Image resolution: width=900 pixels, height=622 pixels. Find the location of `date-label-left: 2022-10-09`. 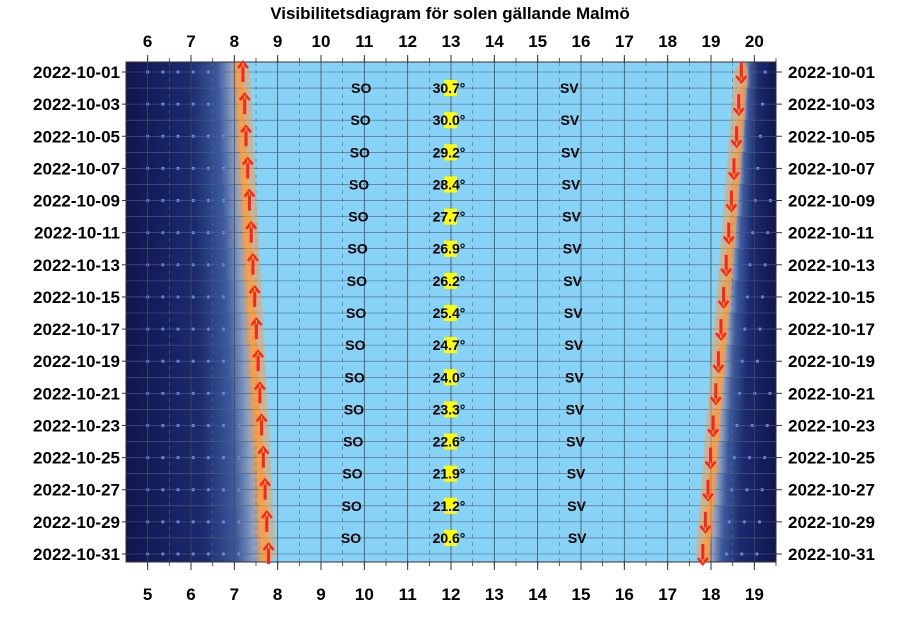

date-label-left: 2022-10-09 is located at coordinates (76, 201).